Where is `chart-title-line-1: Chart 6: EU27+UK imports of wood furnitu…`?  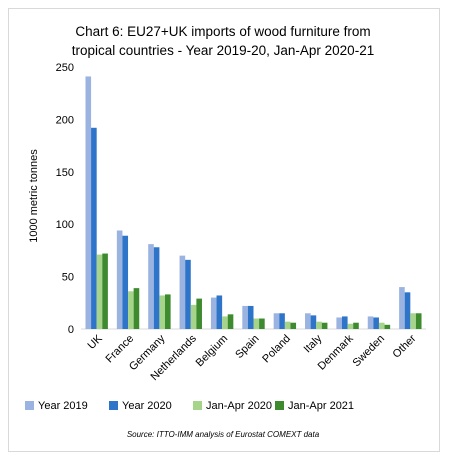 chart-title-line-1: Chart 6: EU27+UK imports of wood furnitu… is located at coordinates (222, 31).